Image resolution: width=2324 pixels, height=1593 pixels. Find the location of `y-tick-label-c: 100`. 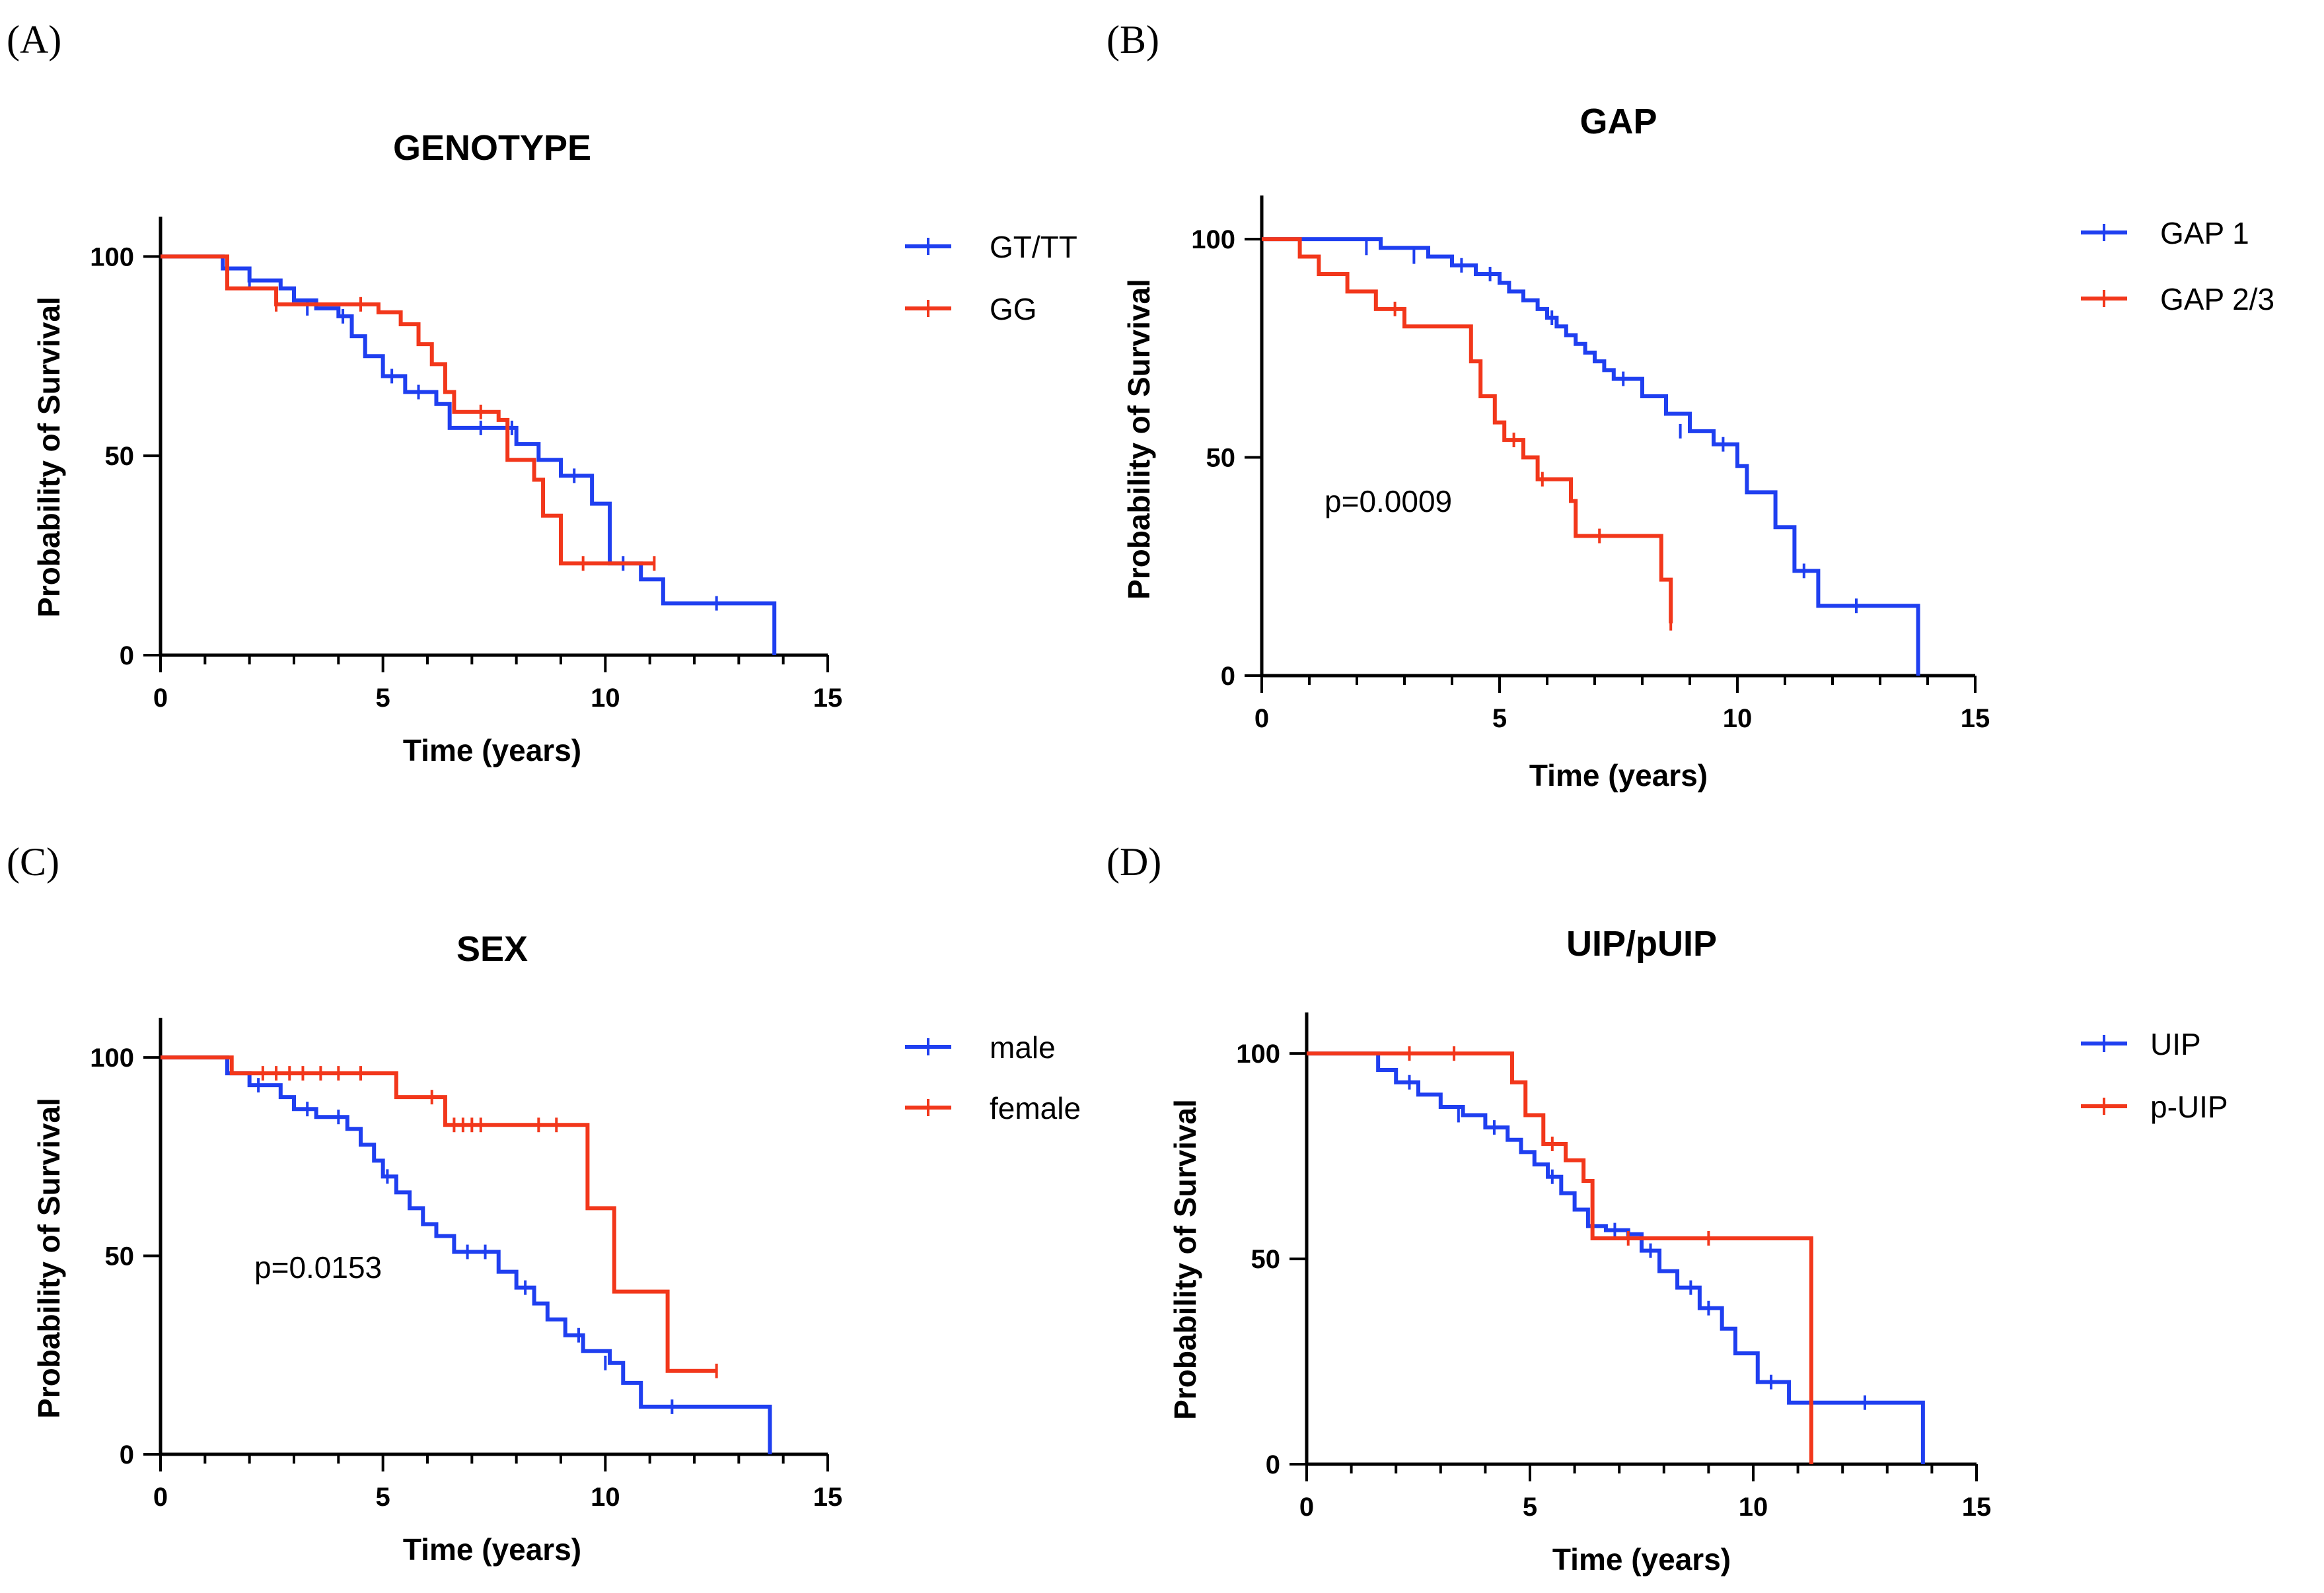

y-tick-label-c: 100 is located at coordinates (112, 1058).